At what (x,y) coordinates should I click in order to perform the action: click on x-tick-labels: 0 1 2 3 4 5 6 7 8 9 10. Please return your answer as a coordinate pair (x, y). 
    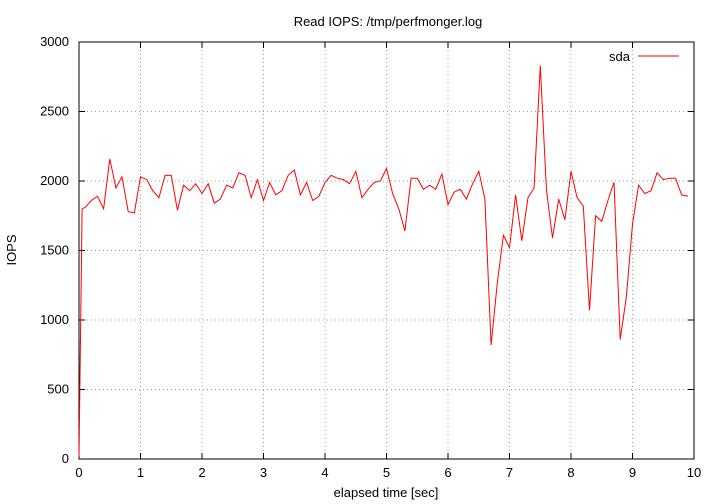
    Looking at the image, I should click on (388, 472).